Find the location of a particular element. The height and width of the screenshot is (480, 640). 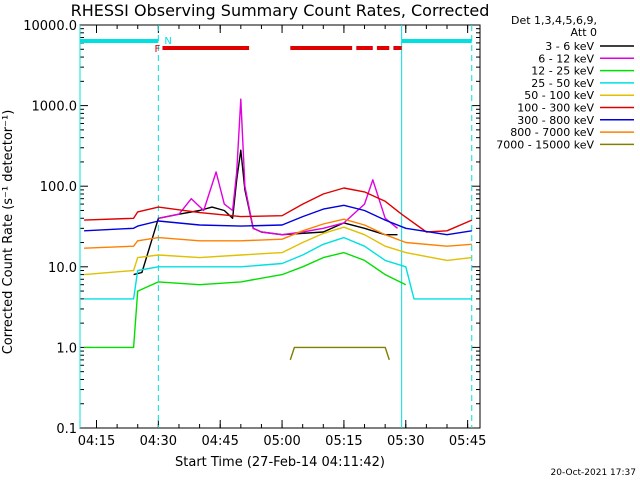

legend-label: 12 - 25 keV is located at coordinates (562, 71).